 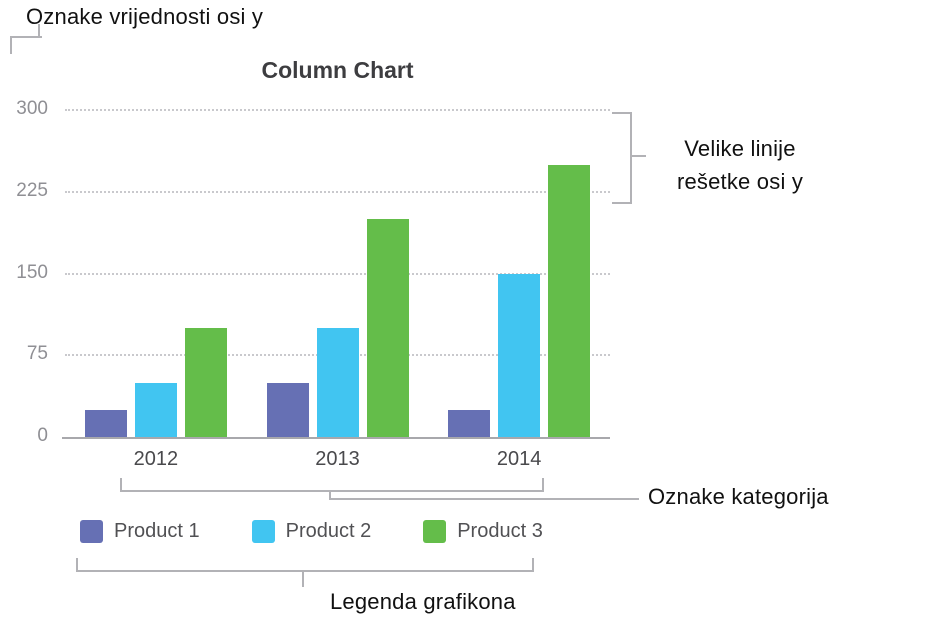 I want to click on callout-bracket-y-labels, so click(x=26, y=45).